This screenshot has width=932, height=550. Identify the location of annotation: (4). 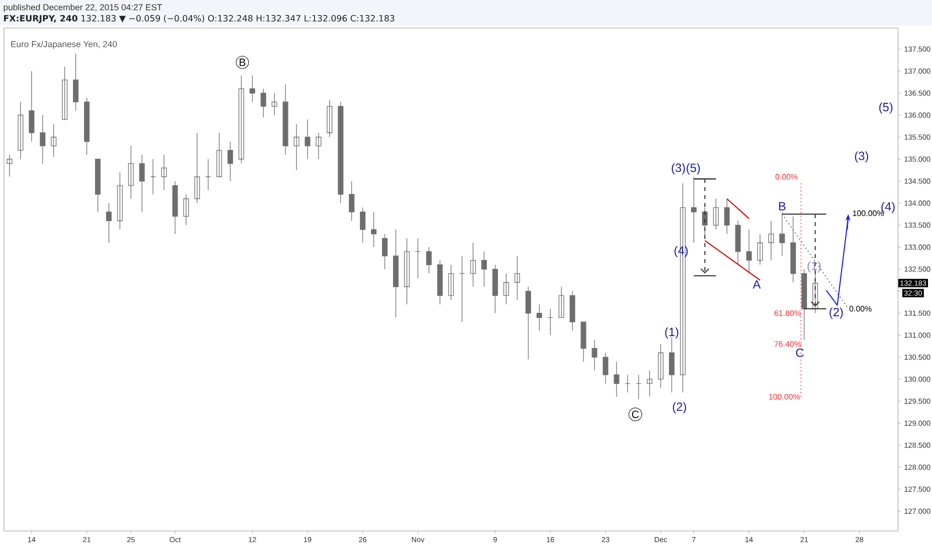
(888, 208).